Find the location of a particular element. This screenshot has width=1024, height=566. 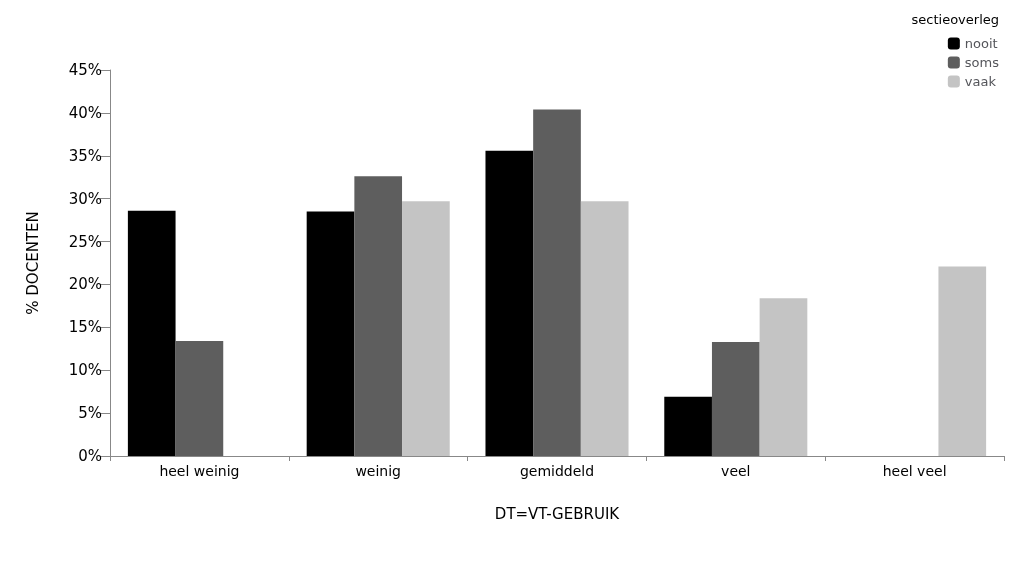

y-tick-label: 30% is located at coordinates (85, 198).